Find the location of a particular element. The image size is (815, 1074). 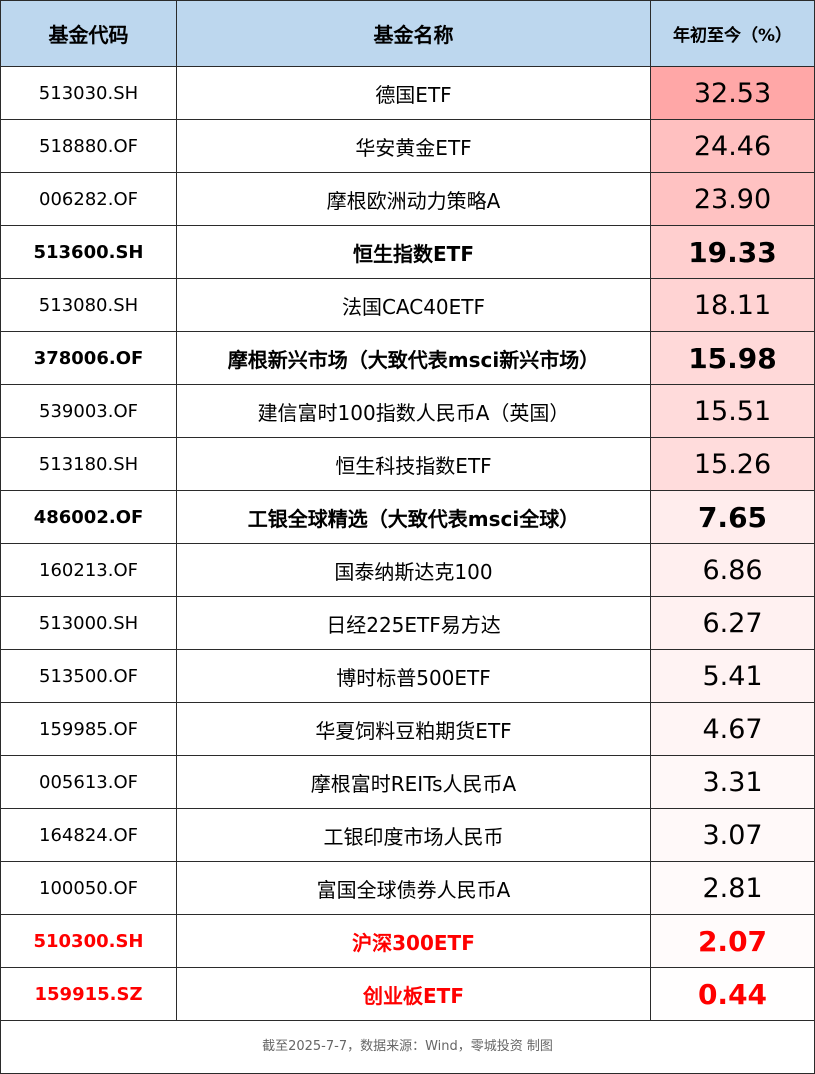

ytd-return-cell: 2.81 is located at coordinates (732, 888).